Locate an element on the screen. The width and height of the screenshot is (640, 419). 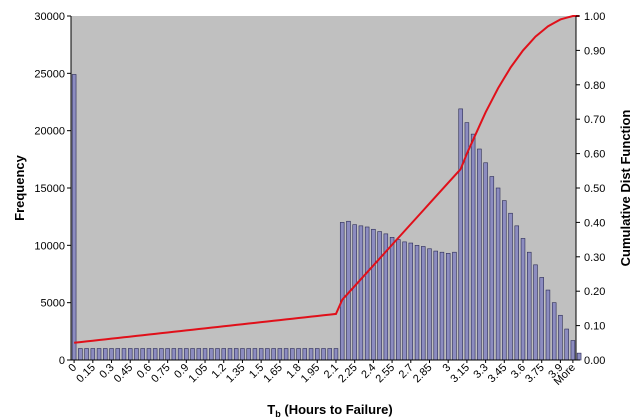
bar-undefined is located at coordinates (579, 356).